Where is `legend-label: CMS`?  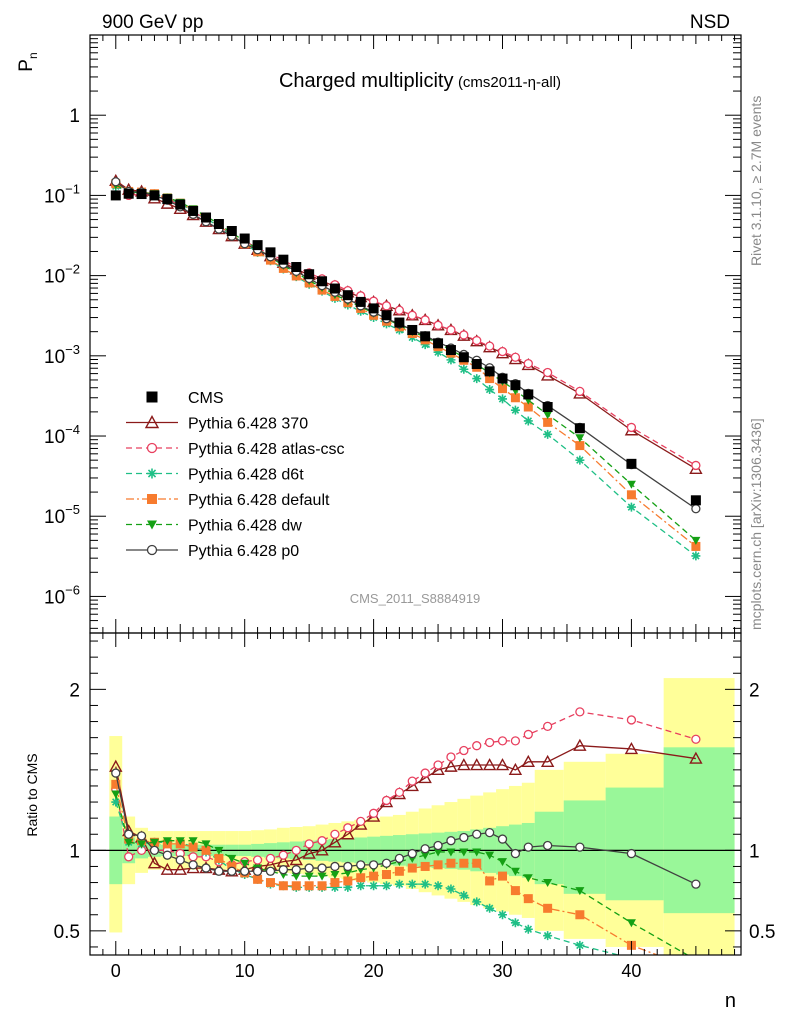 legend-label: CMS is located at coordinates (206, 398).